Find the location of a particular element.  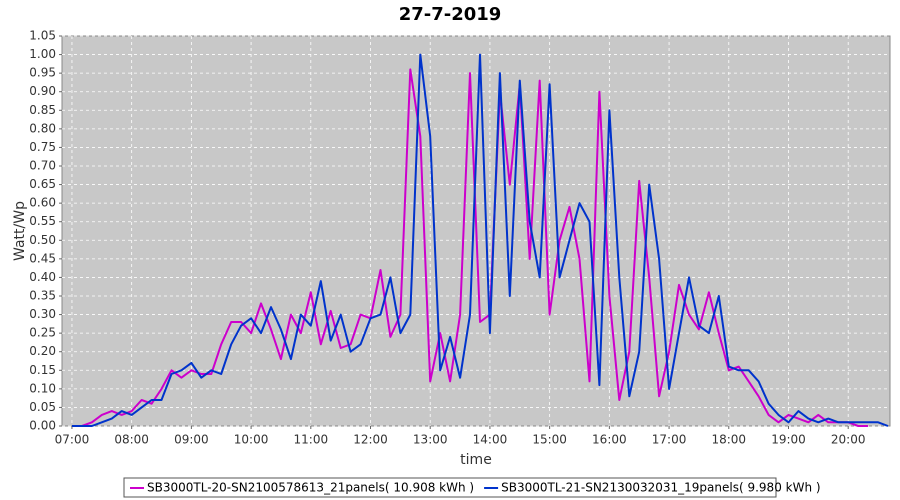

x-axis-label: time is located at coordinates (476, 460).